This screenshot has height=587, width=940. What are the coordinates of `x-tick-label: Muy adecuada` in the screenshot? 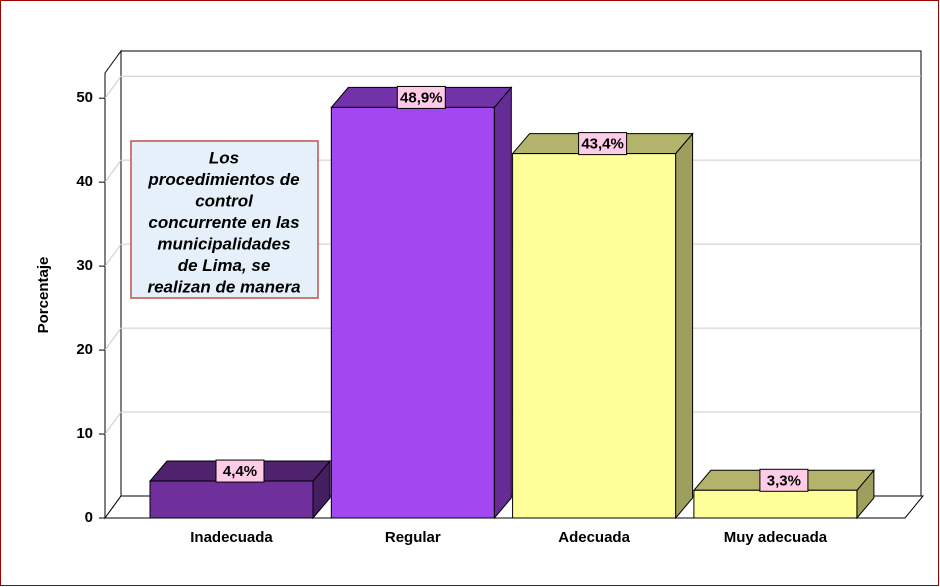 It's located at (776, 537).